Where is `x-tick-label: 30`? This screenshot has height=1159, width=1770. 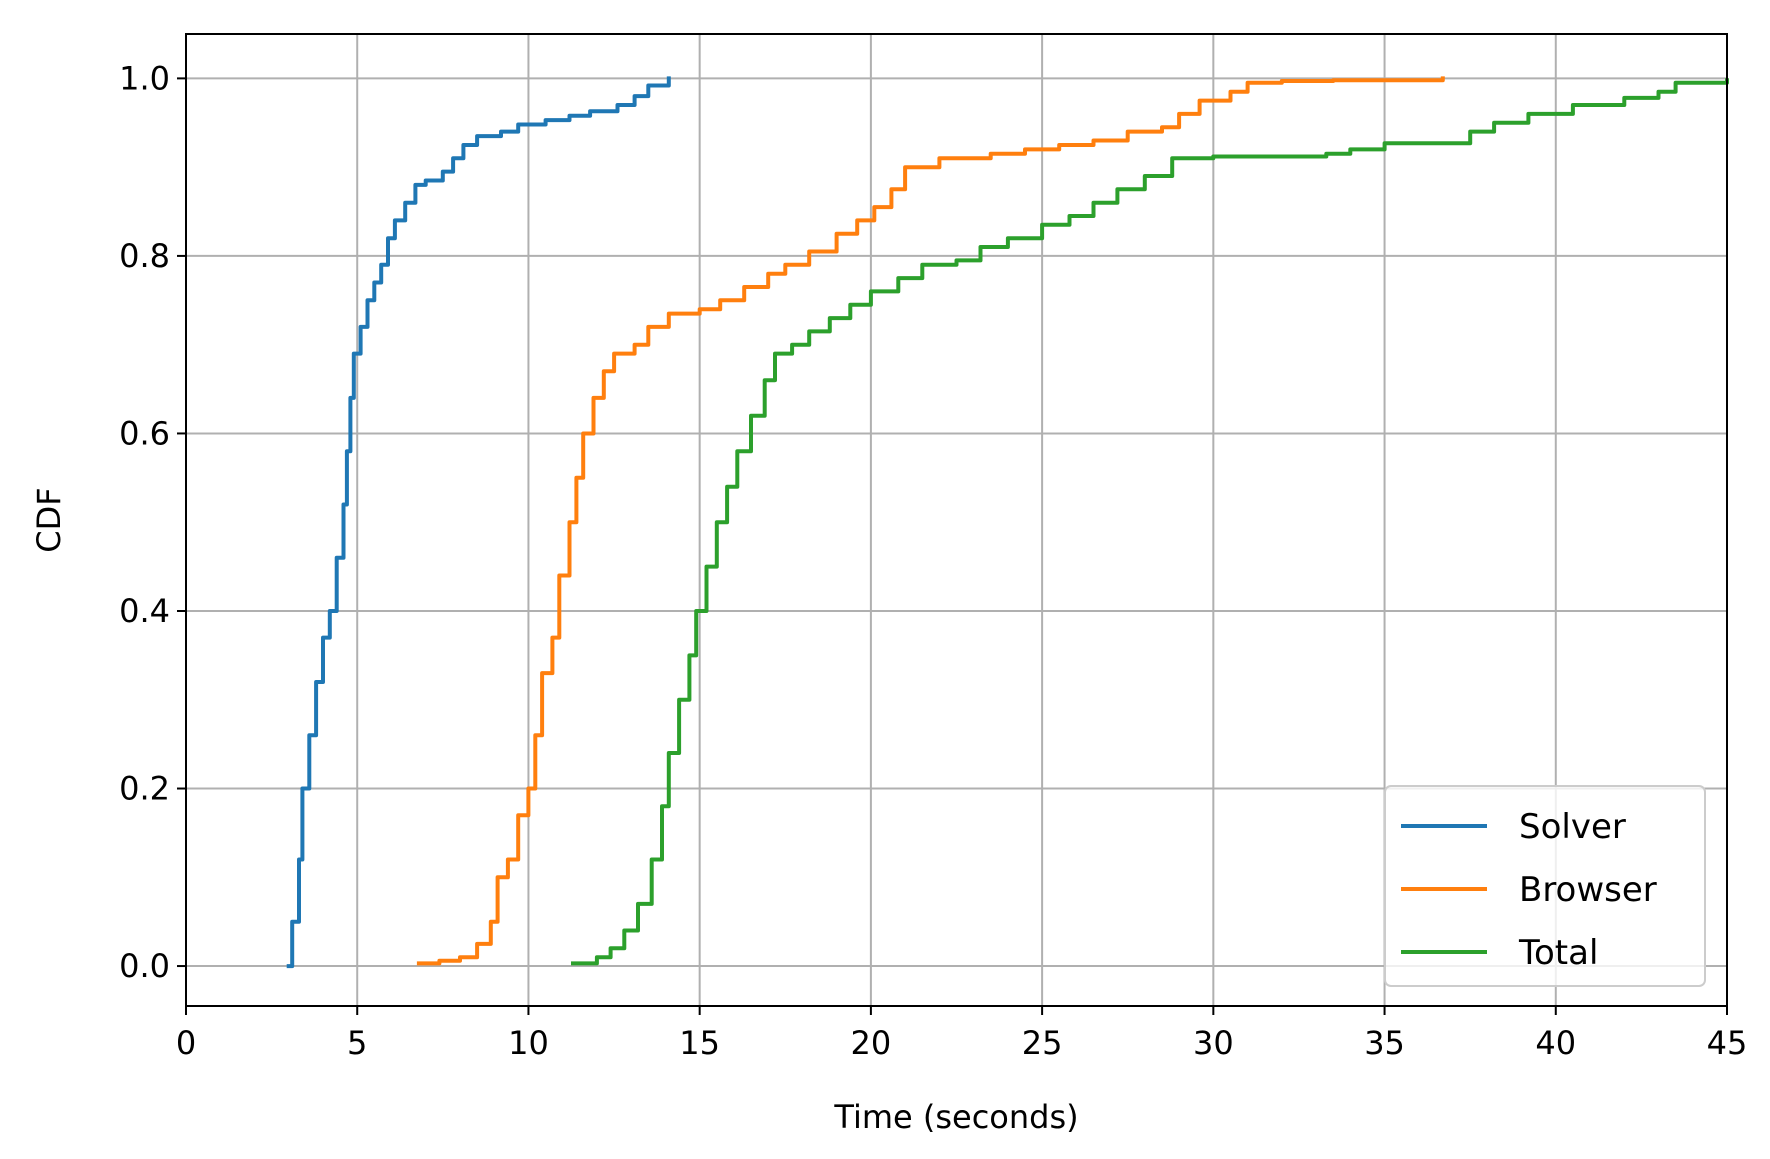 x-tick-label: 30 is located at coordinates (1213, 1043).